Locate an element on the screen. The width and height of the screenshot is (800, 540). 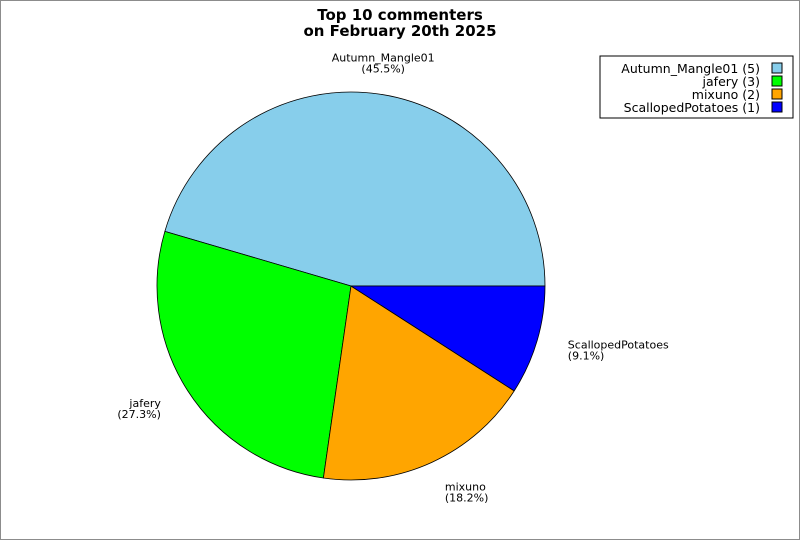
legend-box is located at coordinates (696, 87).